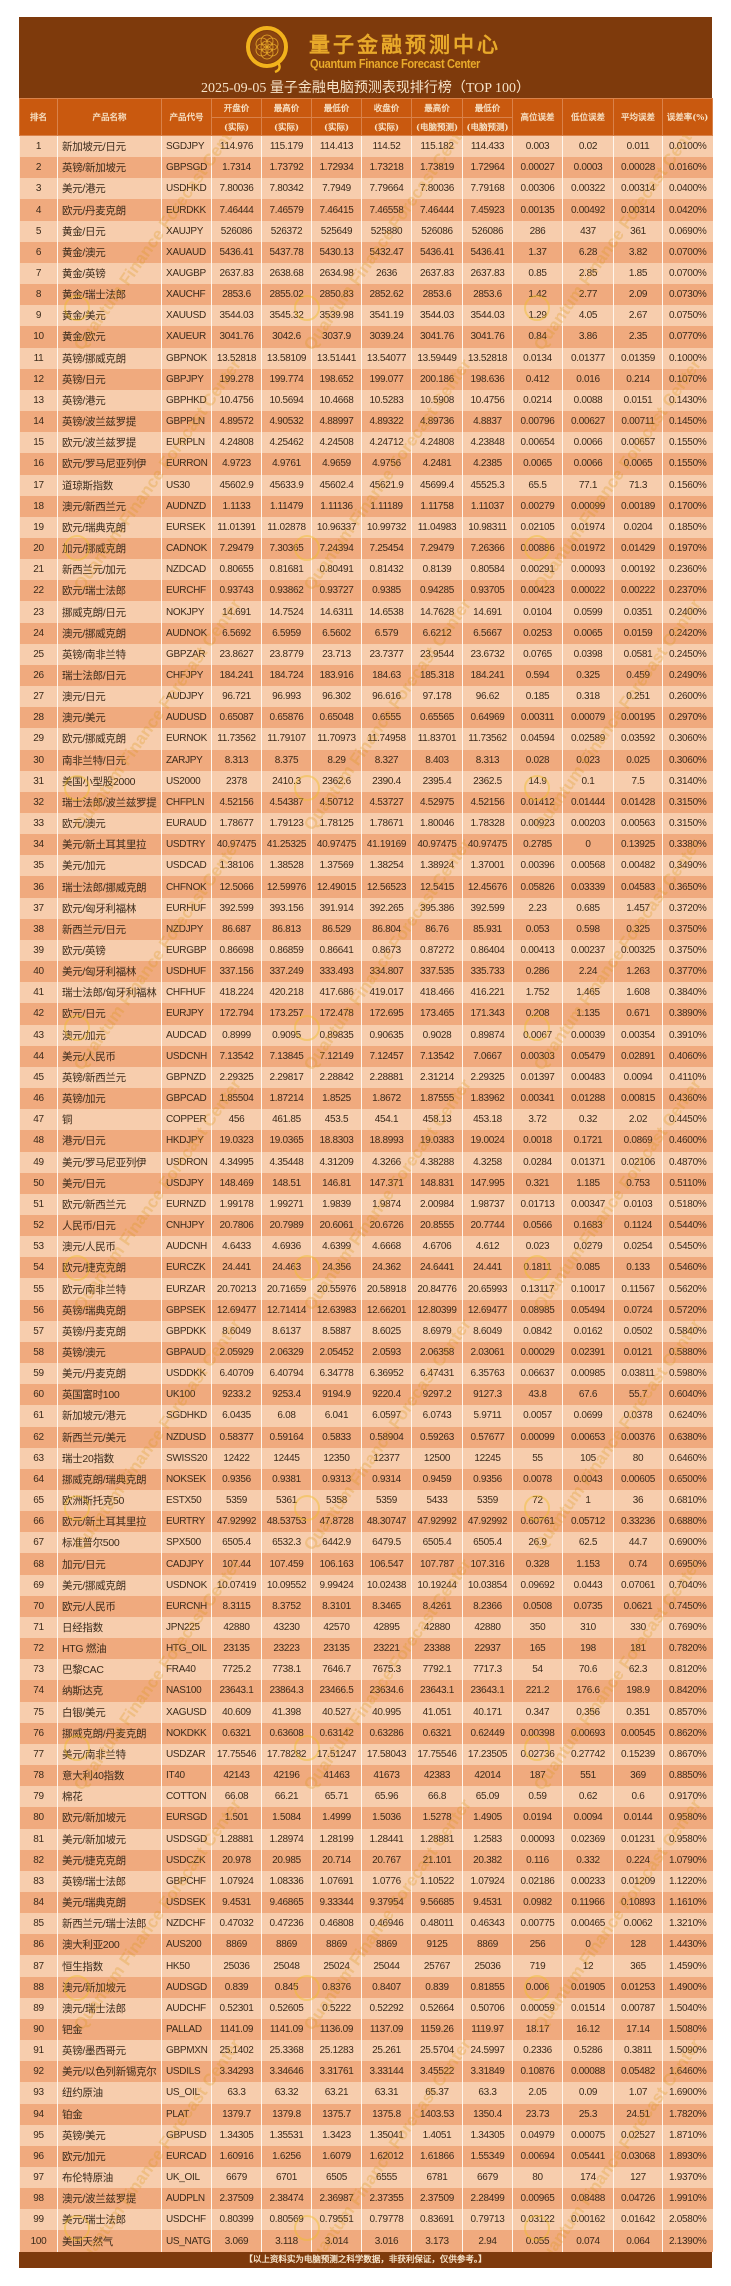 The image size is (731, 2286). What do you see at coordinates (286, 506) in the screenshot?
I see `cell-high-actual: 1.11479` at bounding box center [286, 506].